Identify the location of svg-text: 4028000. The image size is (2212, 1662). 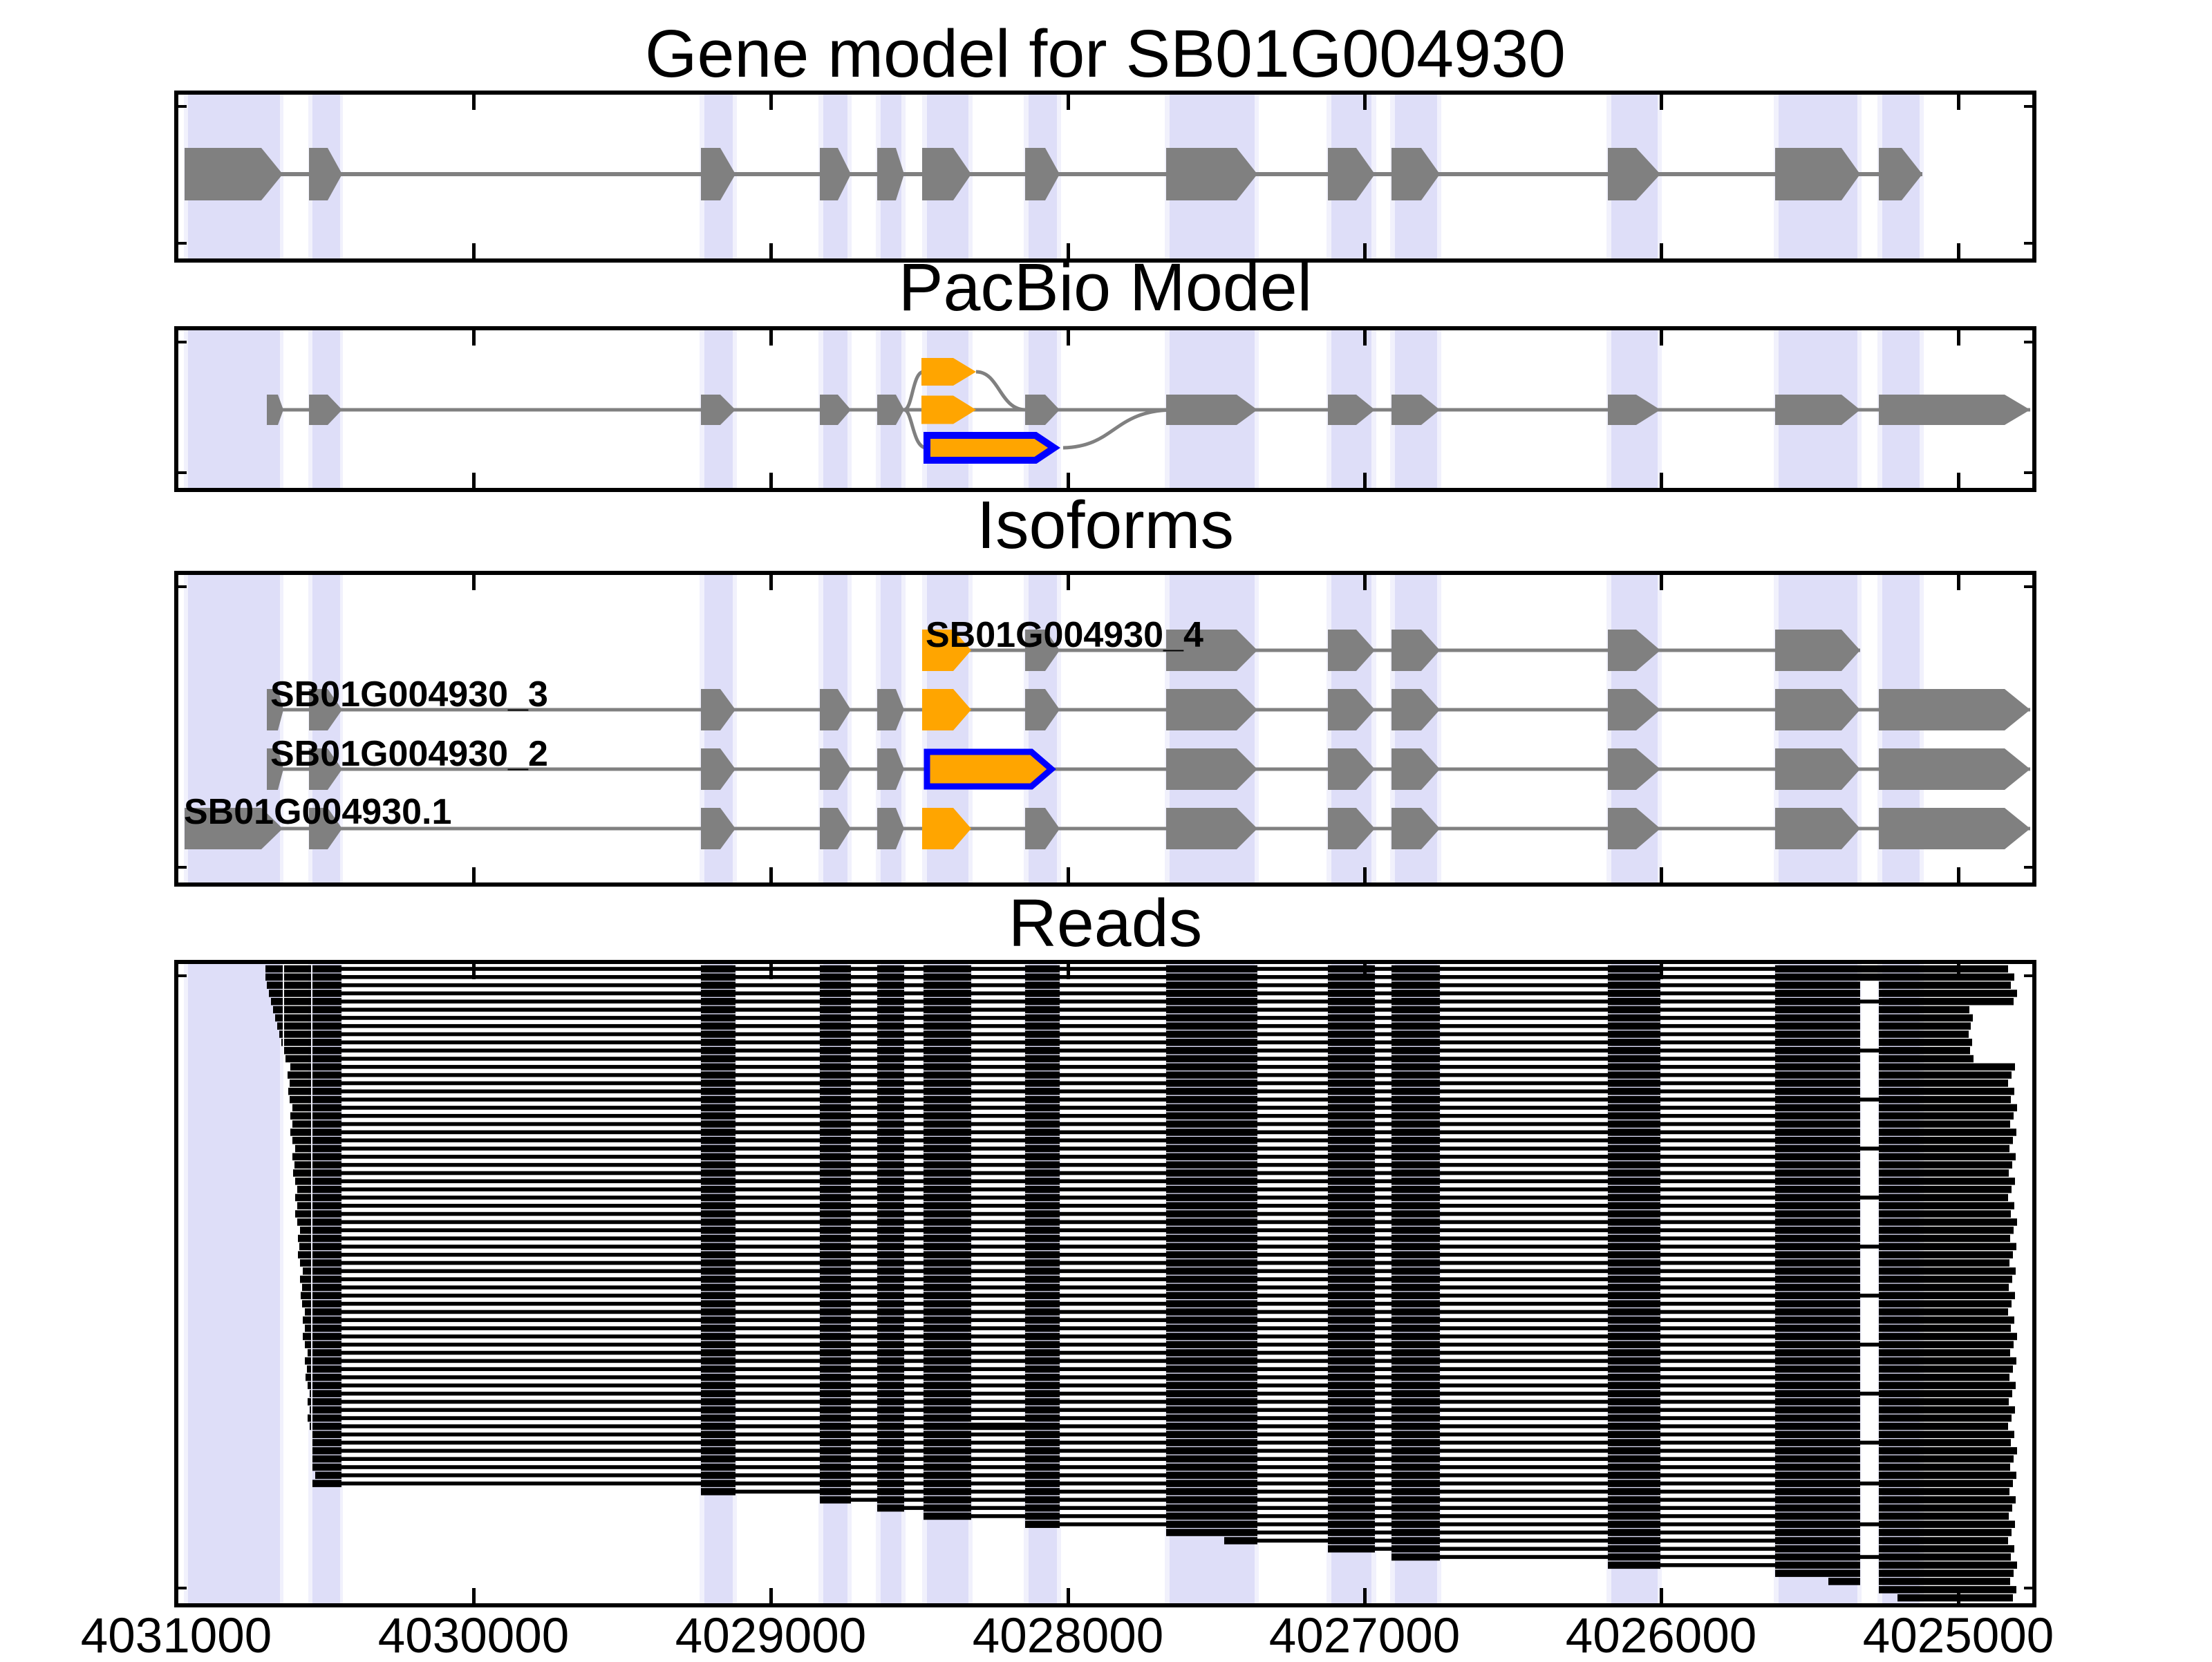
(1068, 1634).